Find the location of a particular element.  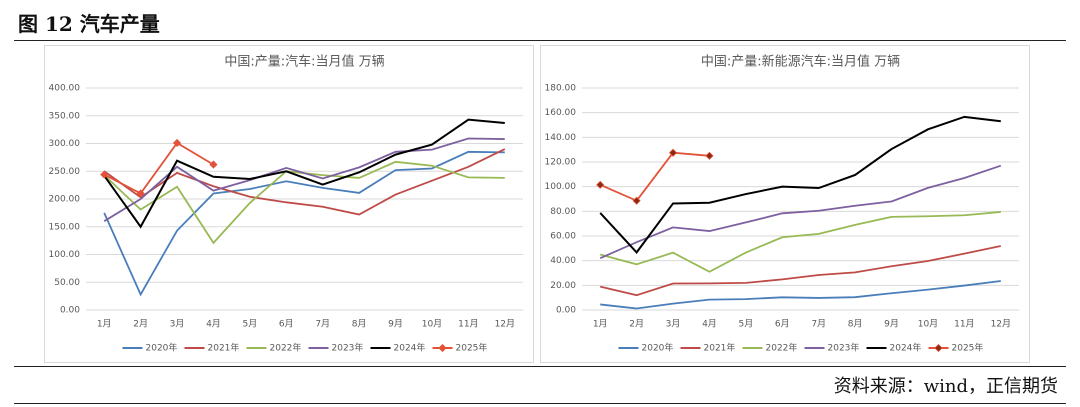

y-tick-label: 160.00 is located at coordinates (561, 113).